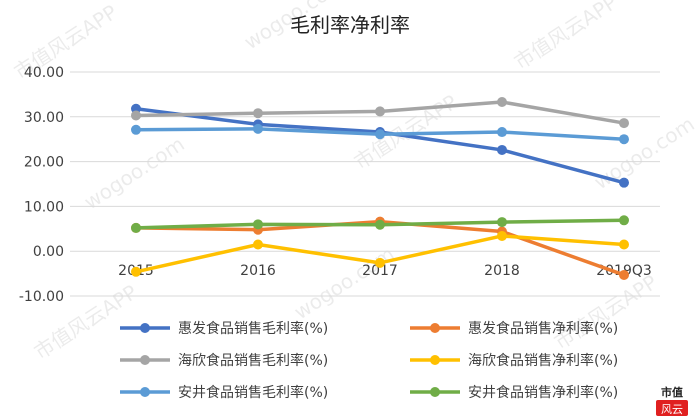 This screenshot has height=420, width=700. What do you see at coordinates (253, 392) in the screenshot?
I see `legend-label: 安井食品销售毛利率(%)` at bounding box center [253, 392].